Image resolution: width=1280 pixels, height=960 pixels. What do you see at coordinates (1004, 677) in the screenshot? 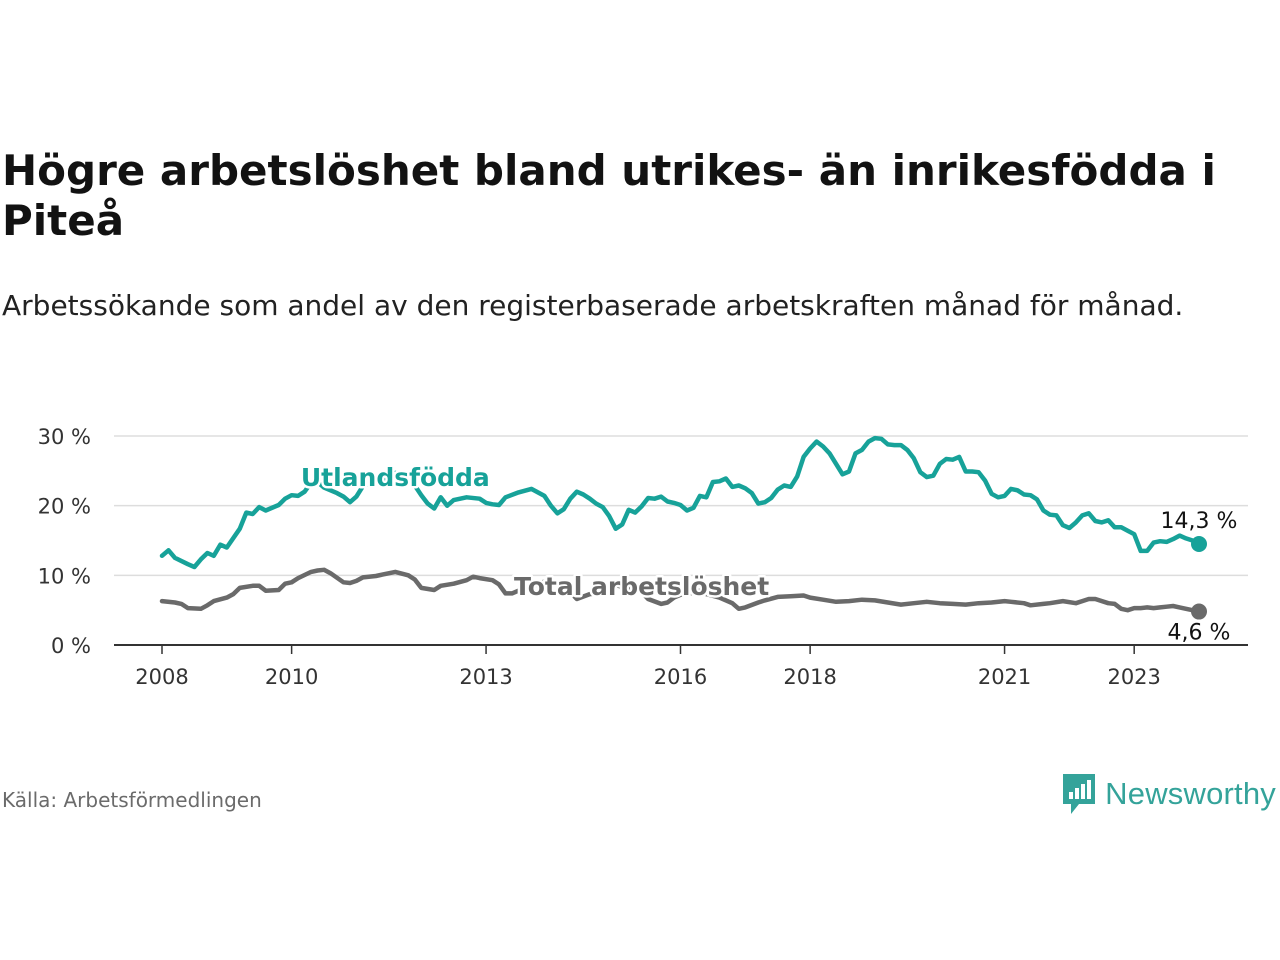
I see `x-tick-label: 2021` at bounding box center [1004, 677].